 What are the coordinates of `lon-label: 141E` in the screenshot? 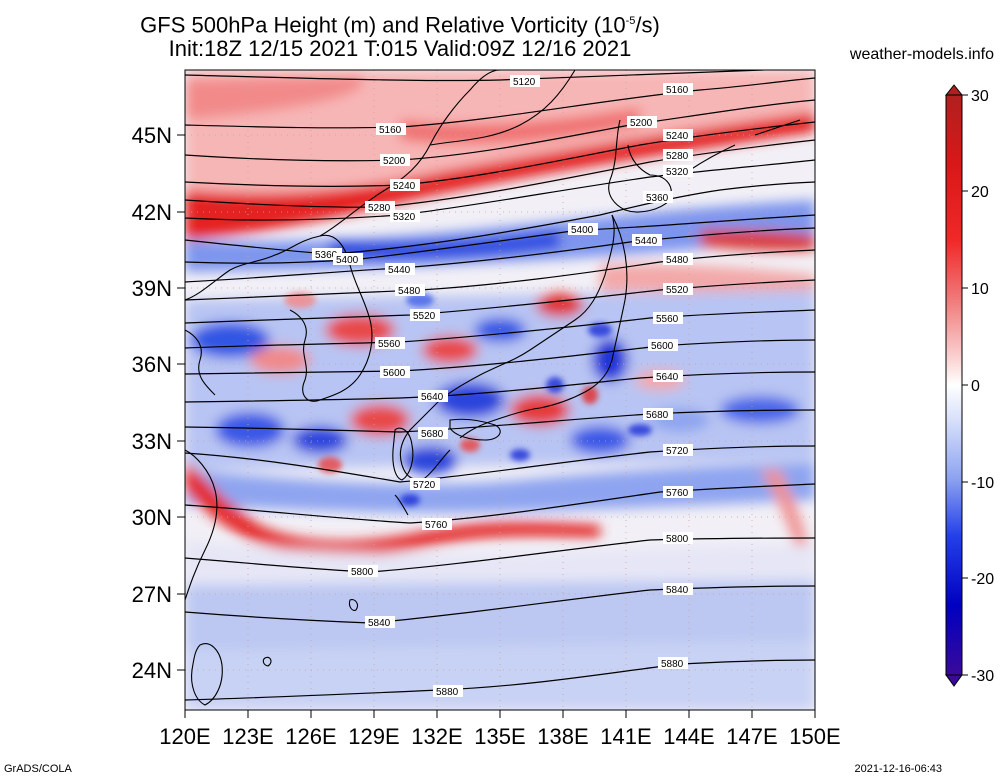 It's located at (625, 736).